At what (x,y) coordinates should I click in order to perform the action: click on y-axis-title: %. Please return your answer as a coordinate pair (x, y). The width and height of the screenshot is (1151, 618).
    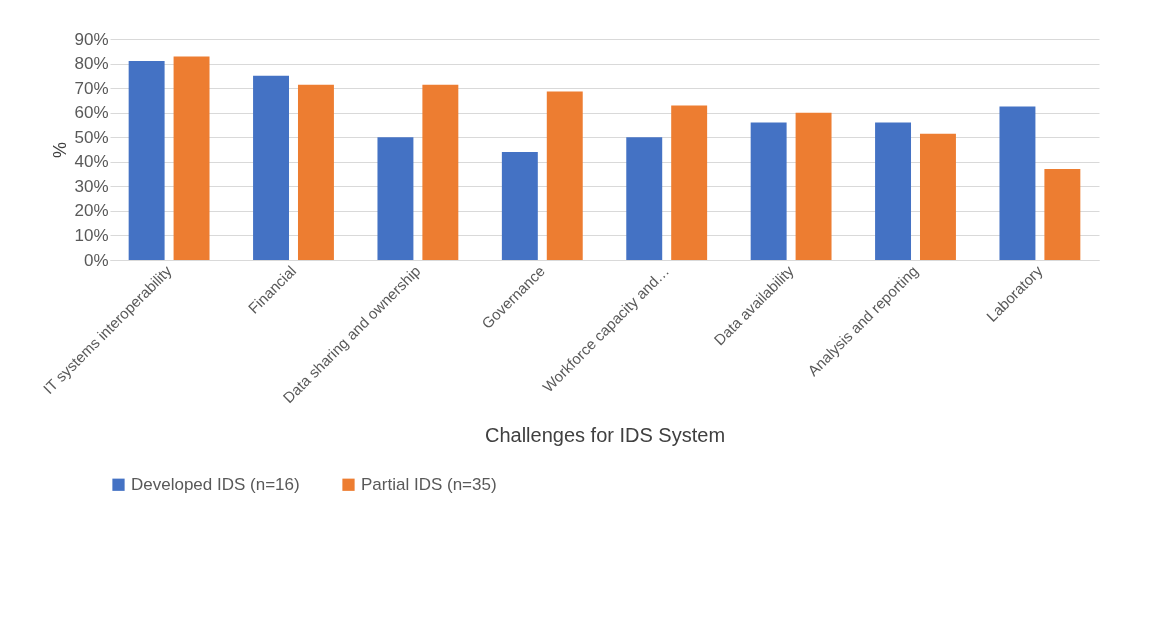
    Looking at the image, I should click on (60, 150).